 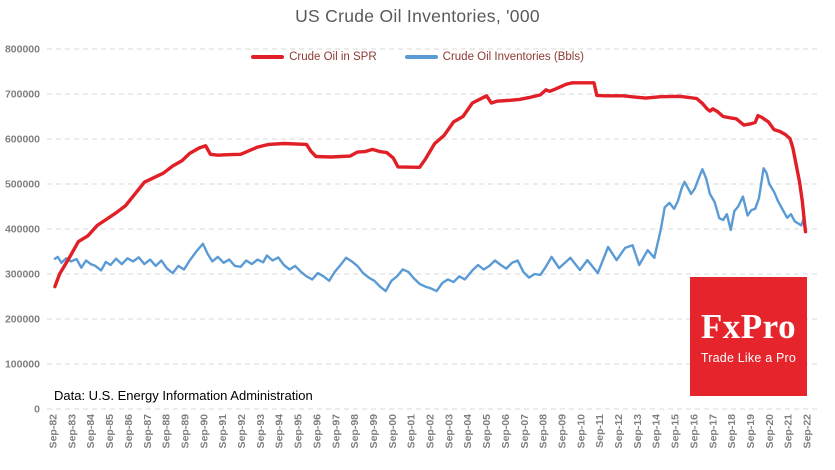 I want to click on x-axis-tick-label: Sep-06, so click(x=506, y=431).